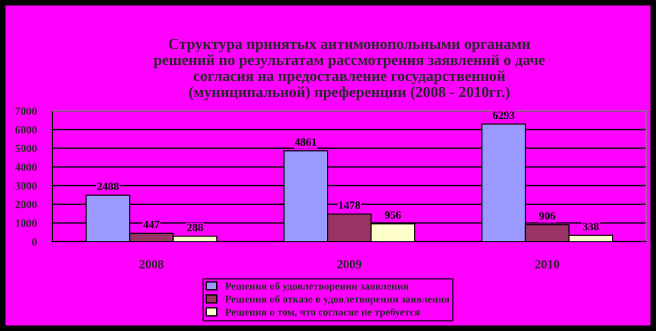 Image resolution: width=656 pixels, height=331 pixels. Describe the element at coordinates (26, 204) in the screenshot. I see `y-tick-label: 2000` at that location.